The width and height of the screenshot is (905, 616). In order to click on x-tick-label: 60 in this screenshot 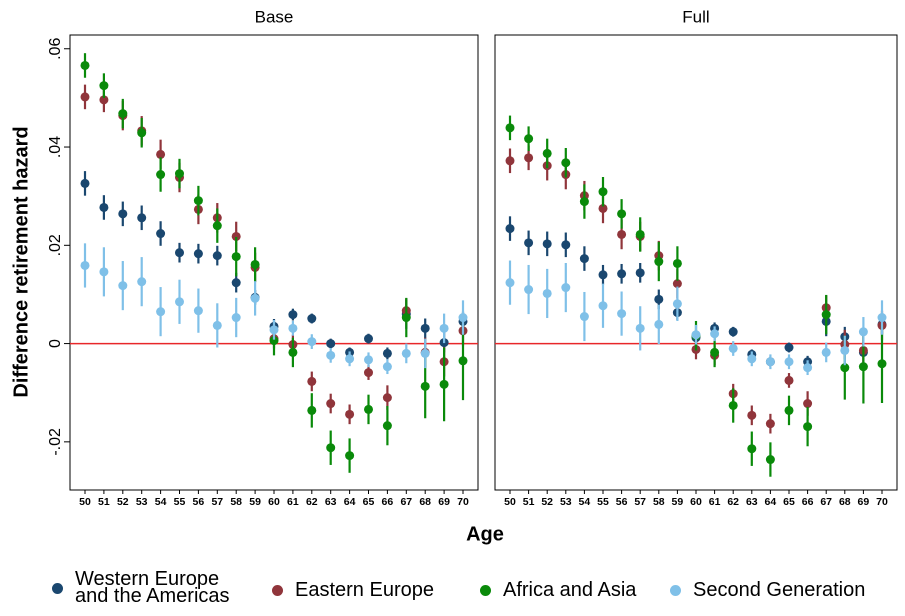, I will do `click(696, 502)`.